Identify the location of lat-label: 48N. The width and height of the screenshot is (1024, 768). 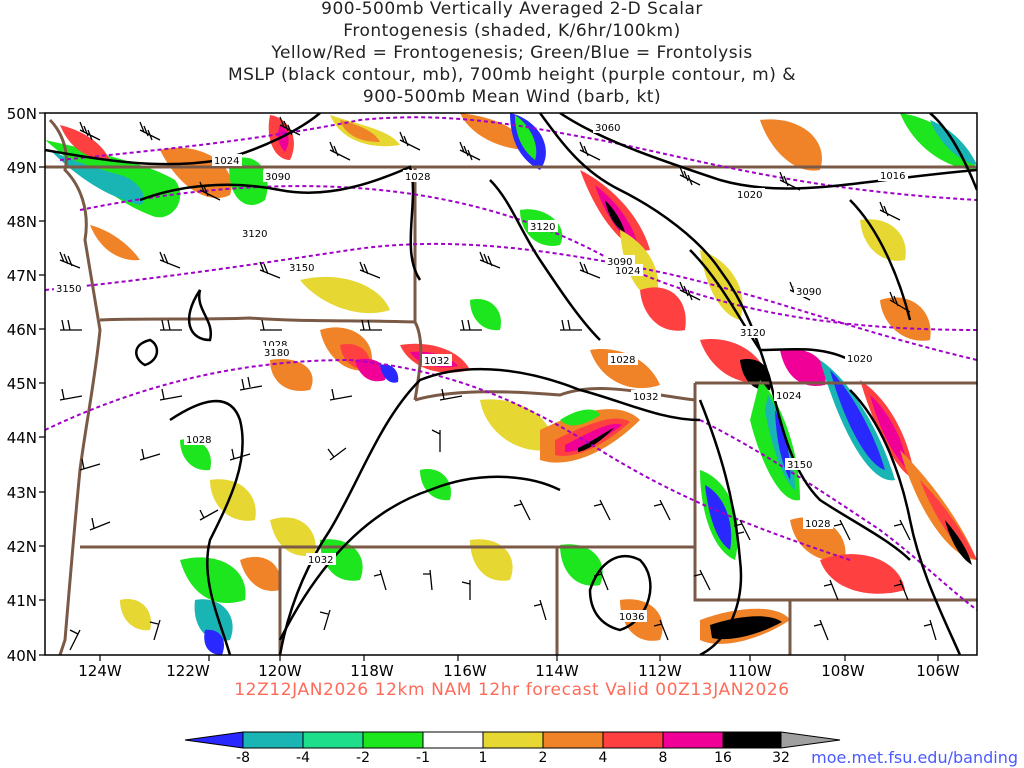
(22, 222).